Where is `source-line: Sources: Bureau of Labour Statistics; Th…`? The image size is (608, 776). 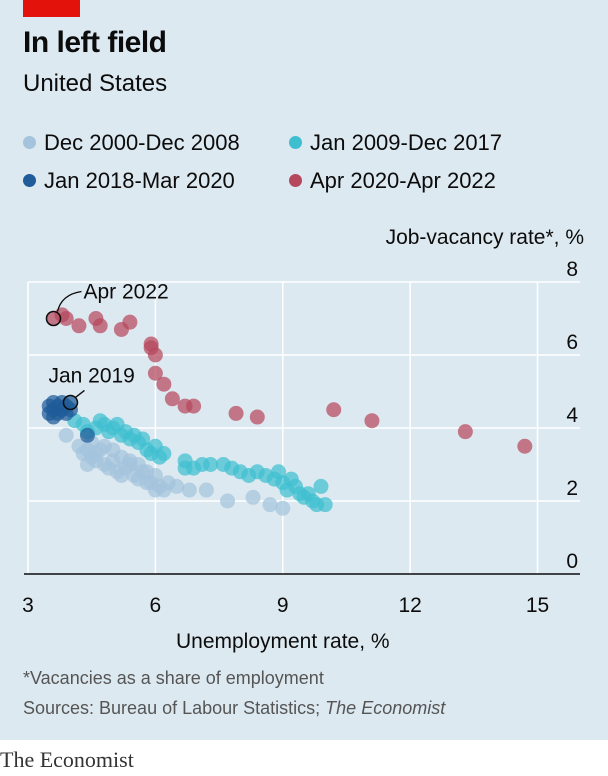 source-line: Sources: Bureau of Labour Statistics; Th… is located at coordinates (234, 708).